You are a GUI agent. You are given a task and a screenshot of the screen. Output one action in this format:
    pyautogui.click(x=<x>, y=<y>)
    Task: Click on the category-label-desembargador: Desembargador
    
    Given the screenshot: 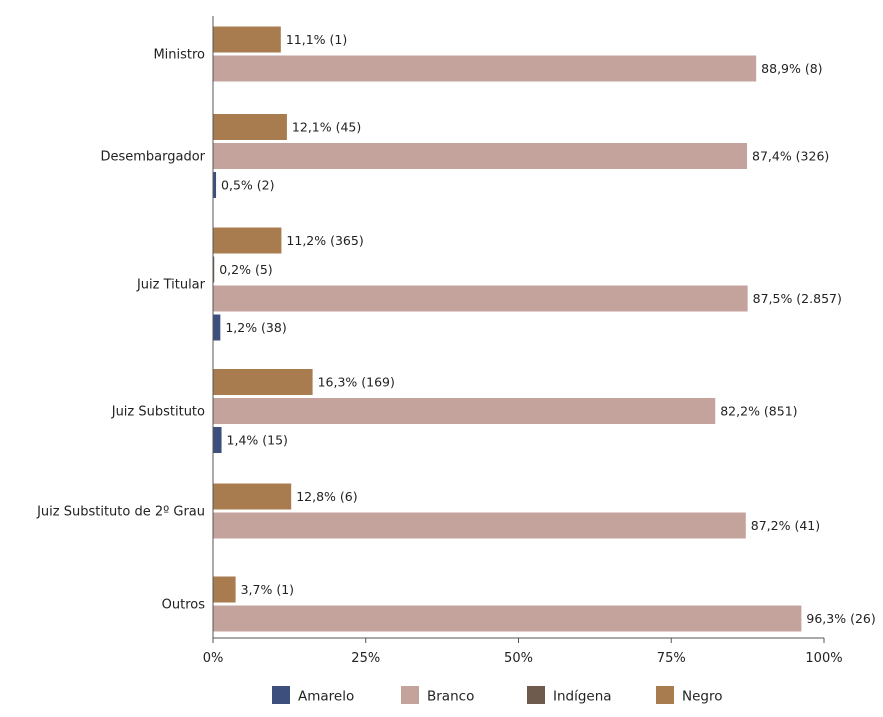 What is the action you would take?
    pyautogui.click(x=152, y=157)
    